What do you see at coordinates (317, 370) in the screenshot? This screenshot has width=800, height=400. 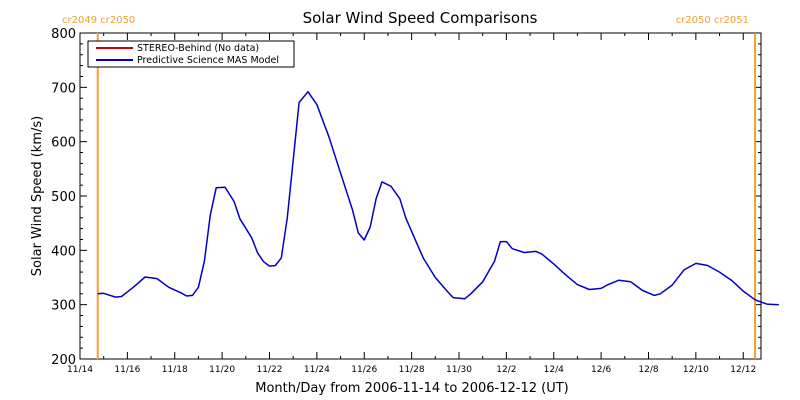 I see `x-tick-label: 11/24` at bounding box center [317, 370].